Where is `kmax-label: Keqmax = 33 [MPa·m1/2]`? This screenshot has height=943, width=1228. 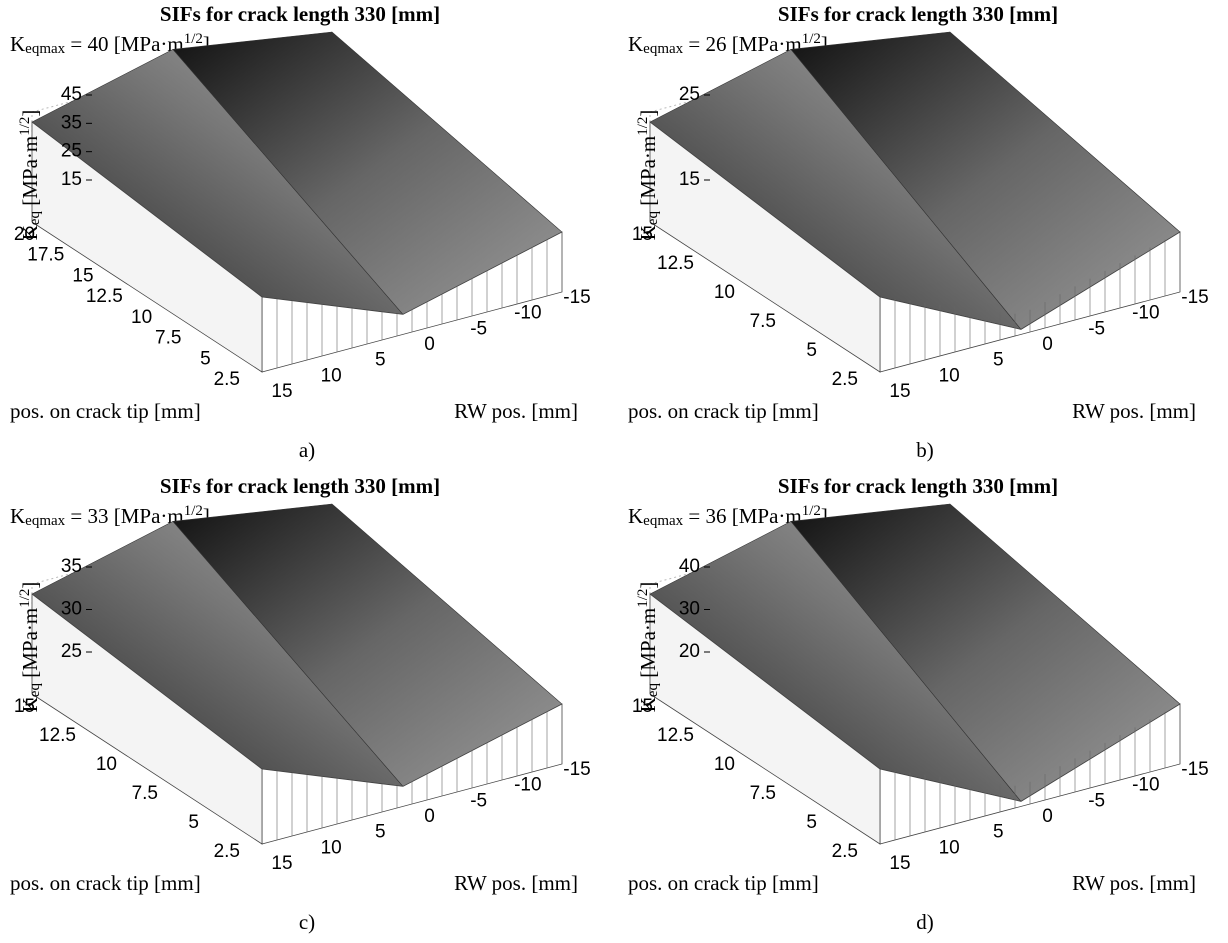 kmax-label: Keqmax = 33 [MPa·m1/2] is located at coordinates (110, 516).